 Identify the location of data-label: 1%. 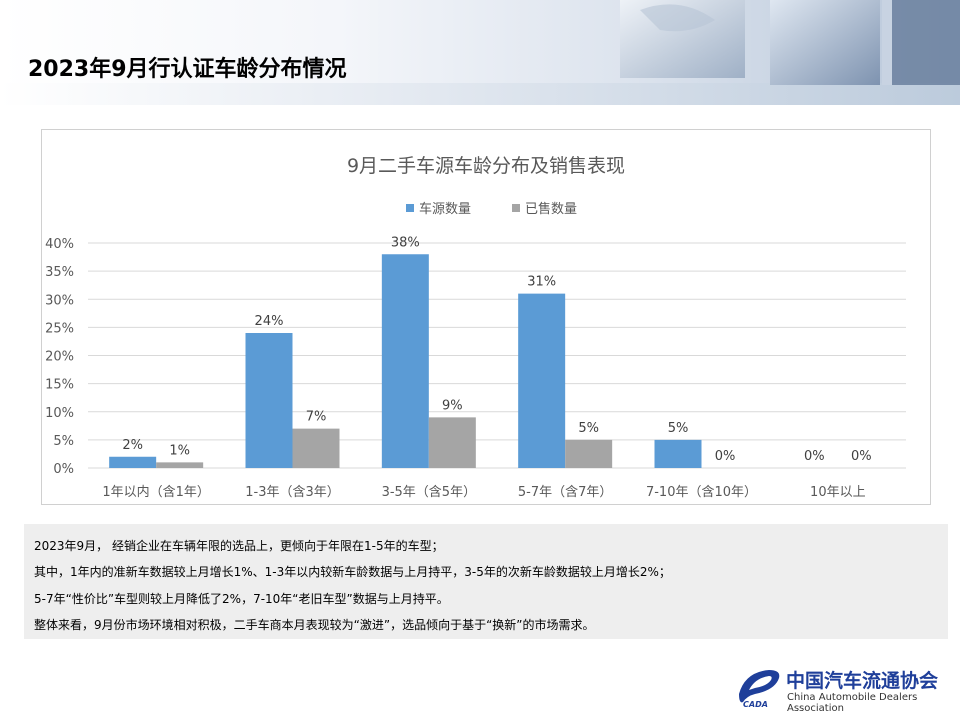
(179, 450).